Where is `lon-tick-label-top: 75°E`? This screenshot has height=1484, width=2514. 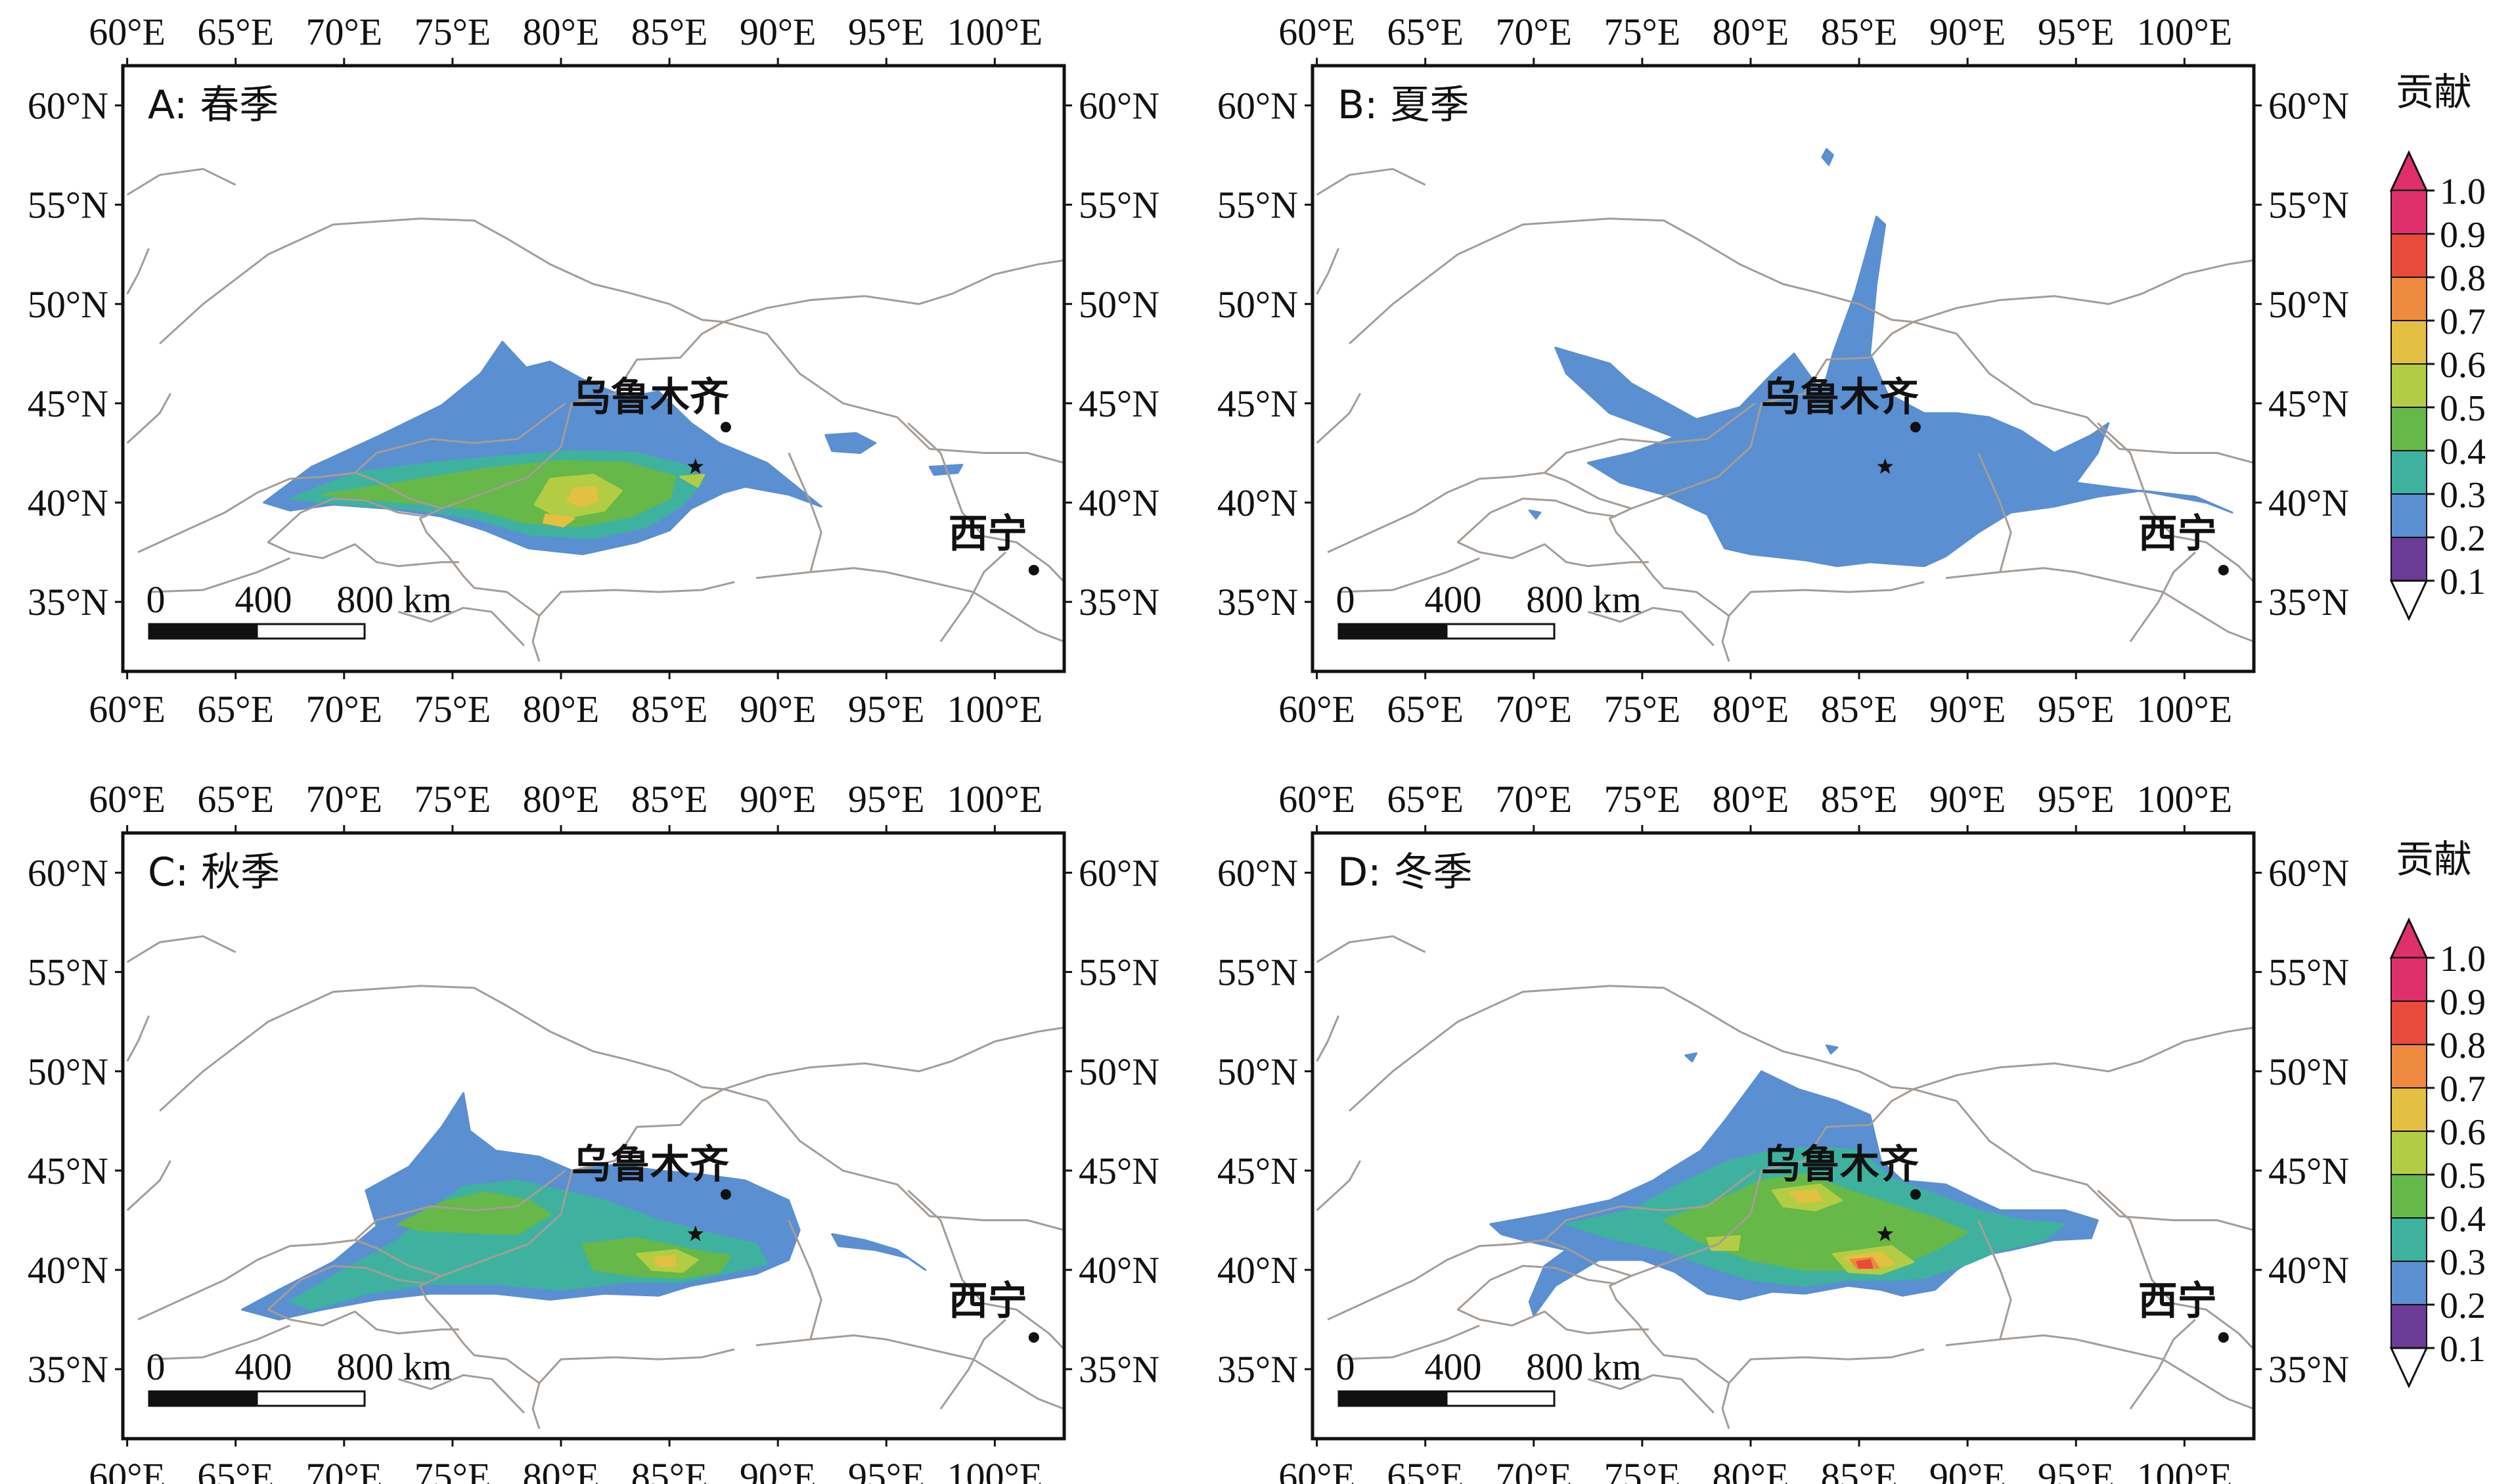
lon-tick-label-top: 75°E is located at coordinates (453, 799).